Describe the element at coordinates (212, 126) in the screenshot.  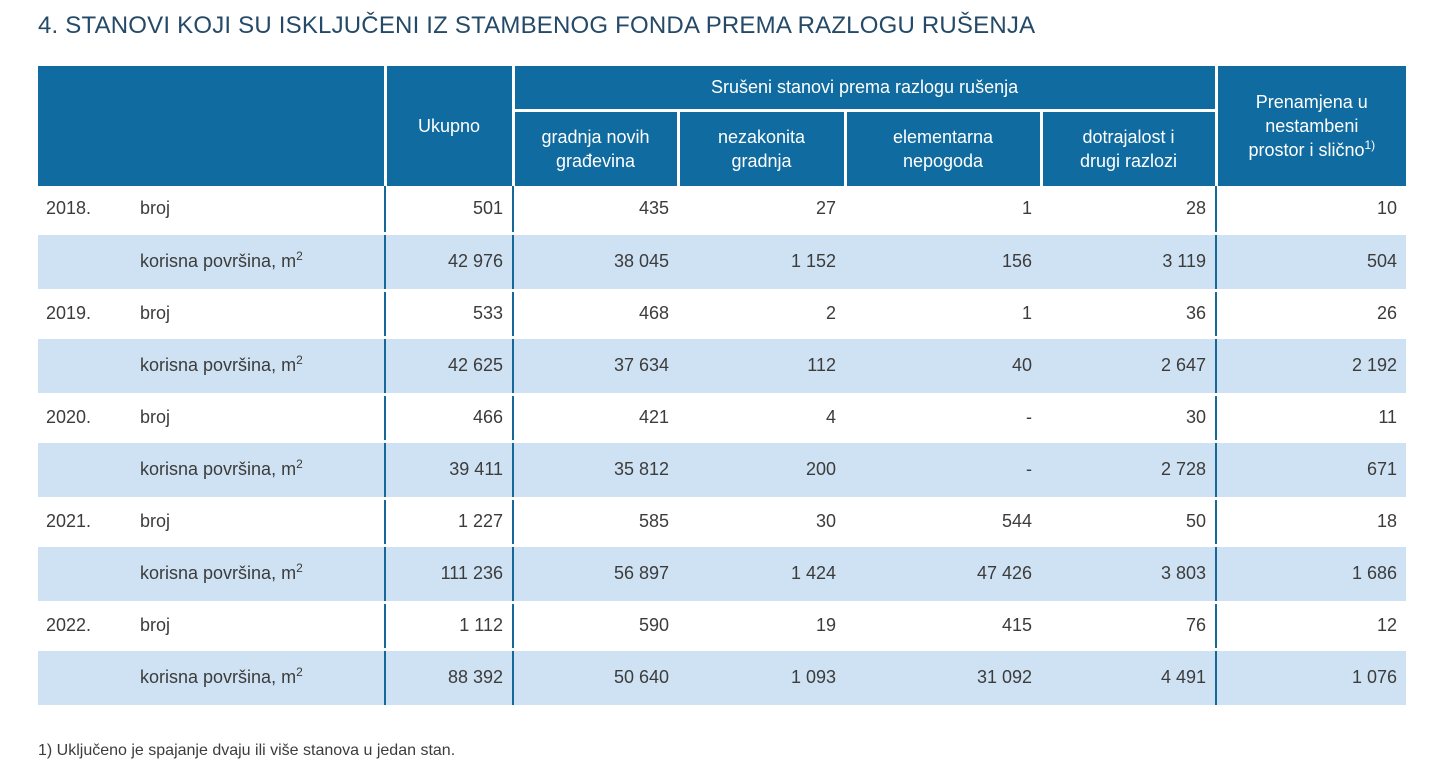
I see `header-corner-cell` at that location.